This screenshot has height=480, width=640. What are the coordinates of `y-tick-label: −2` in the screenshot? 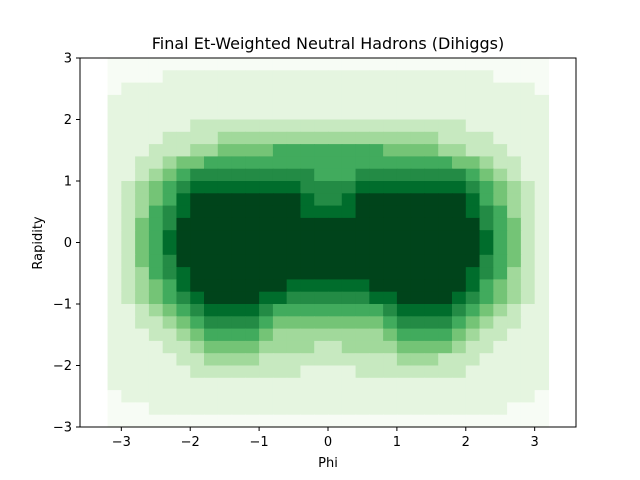 It's located at (62, 366).